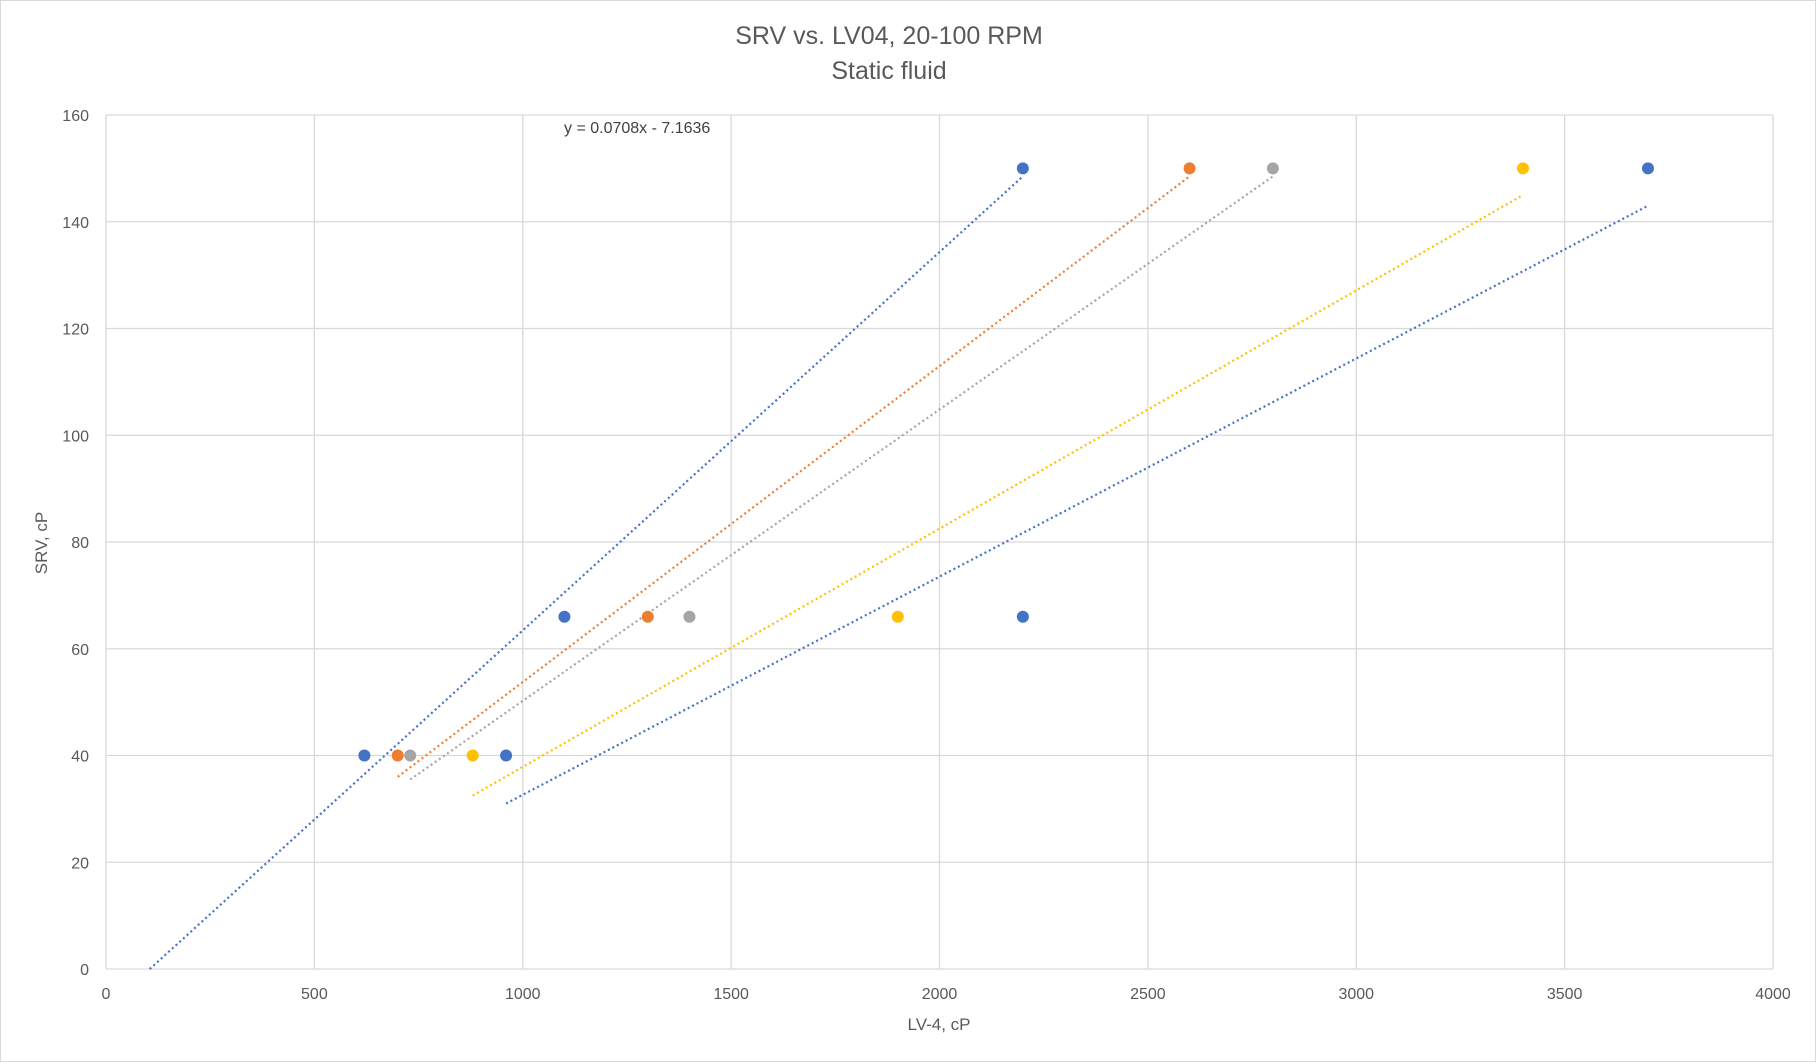  I want to click on x-tick-label: 3000, so click(1356, 994).